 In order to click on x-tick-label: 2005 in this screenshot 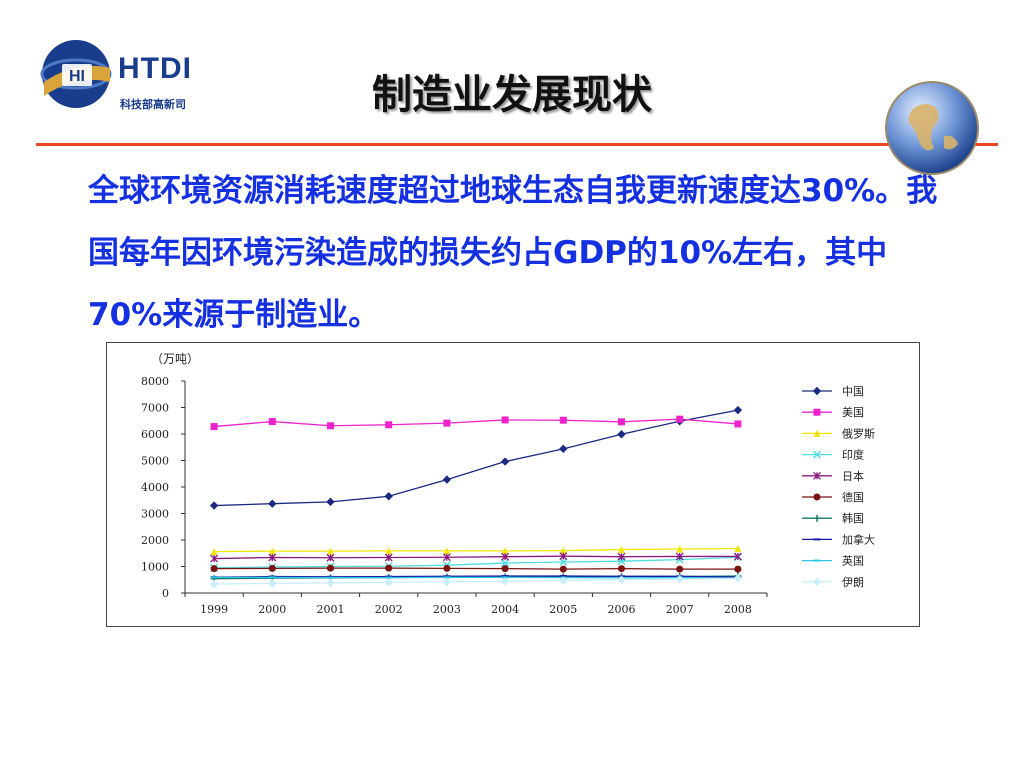, I will do `click(563, 609)`.